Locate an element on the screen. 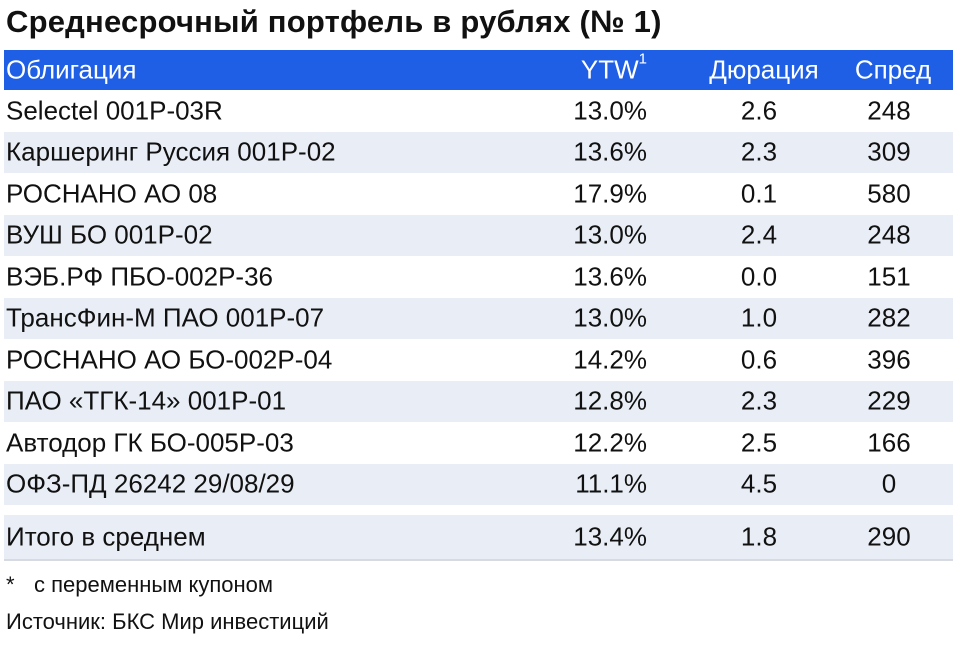 This screenshot has height=647, width=957. page-title: Среднесрочный портфель в рублях (№ 1) is located at coordinates (334, 21).